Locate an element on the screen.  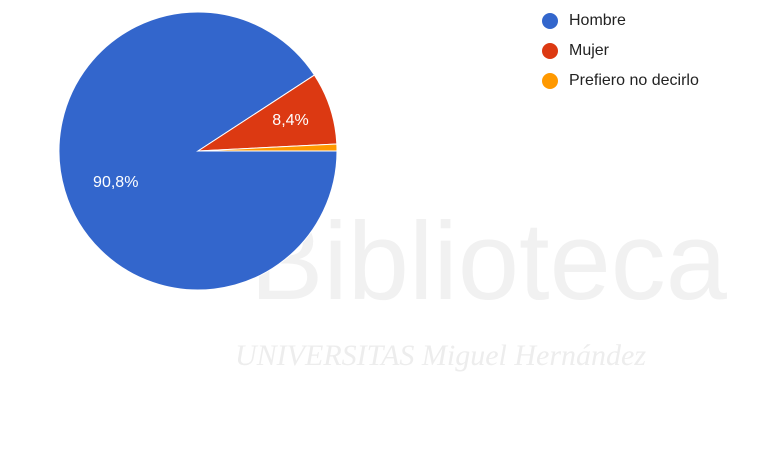
pie-slice is located at coordinates (267, 147).